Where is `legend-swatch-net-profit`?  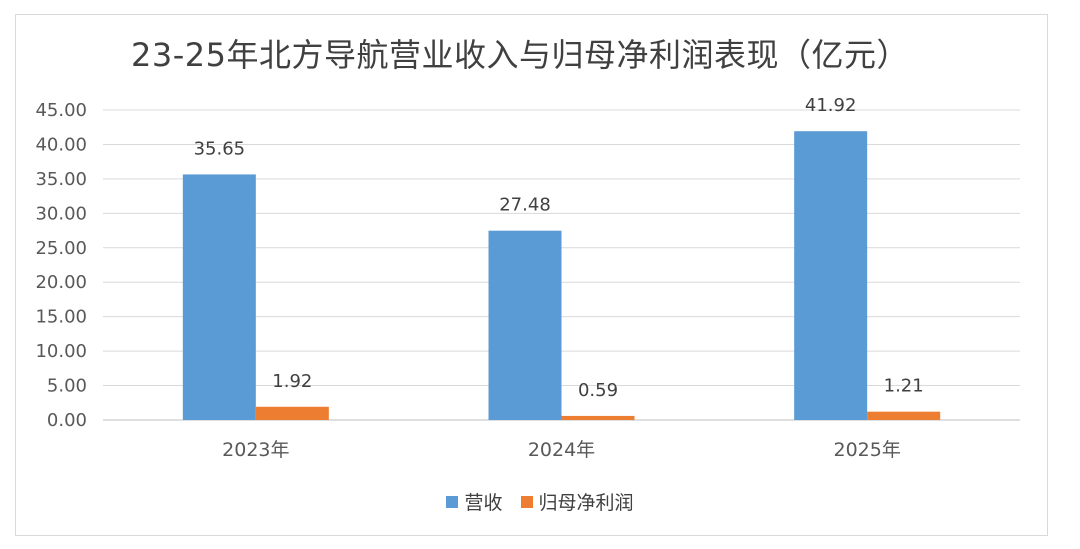 legend-swatch-net-profit is located at coordinates (526, 501).